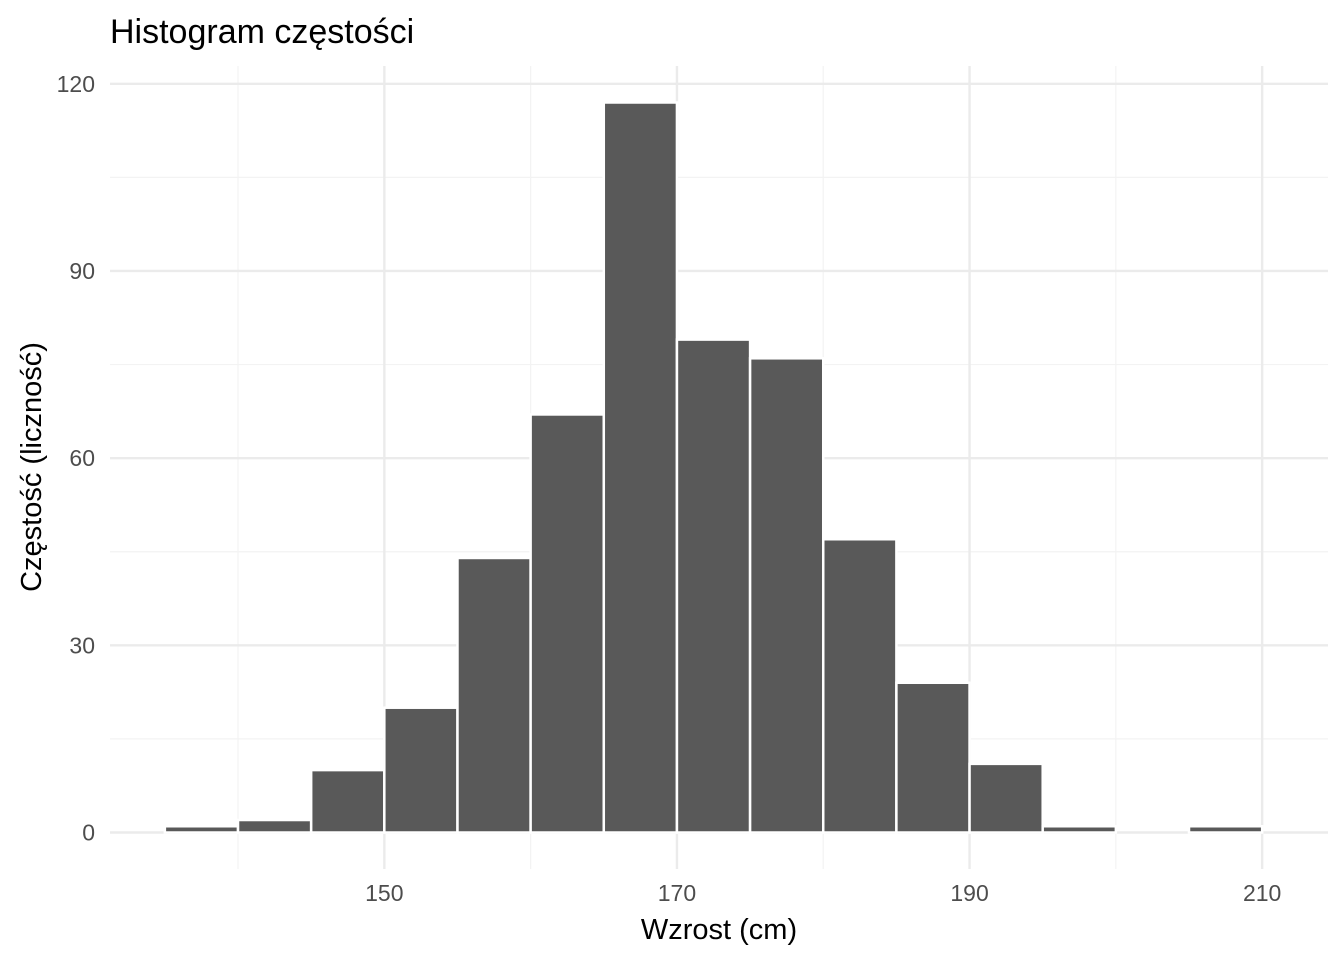 The width and height of the screenshot is (1344, 960). What do you see at coordinates (76, 84) in the screenshot?
I see `y-tick-label: 120` at bounding box center [76, 84].